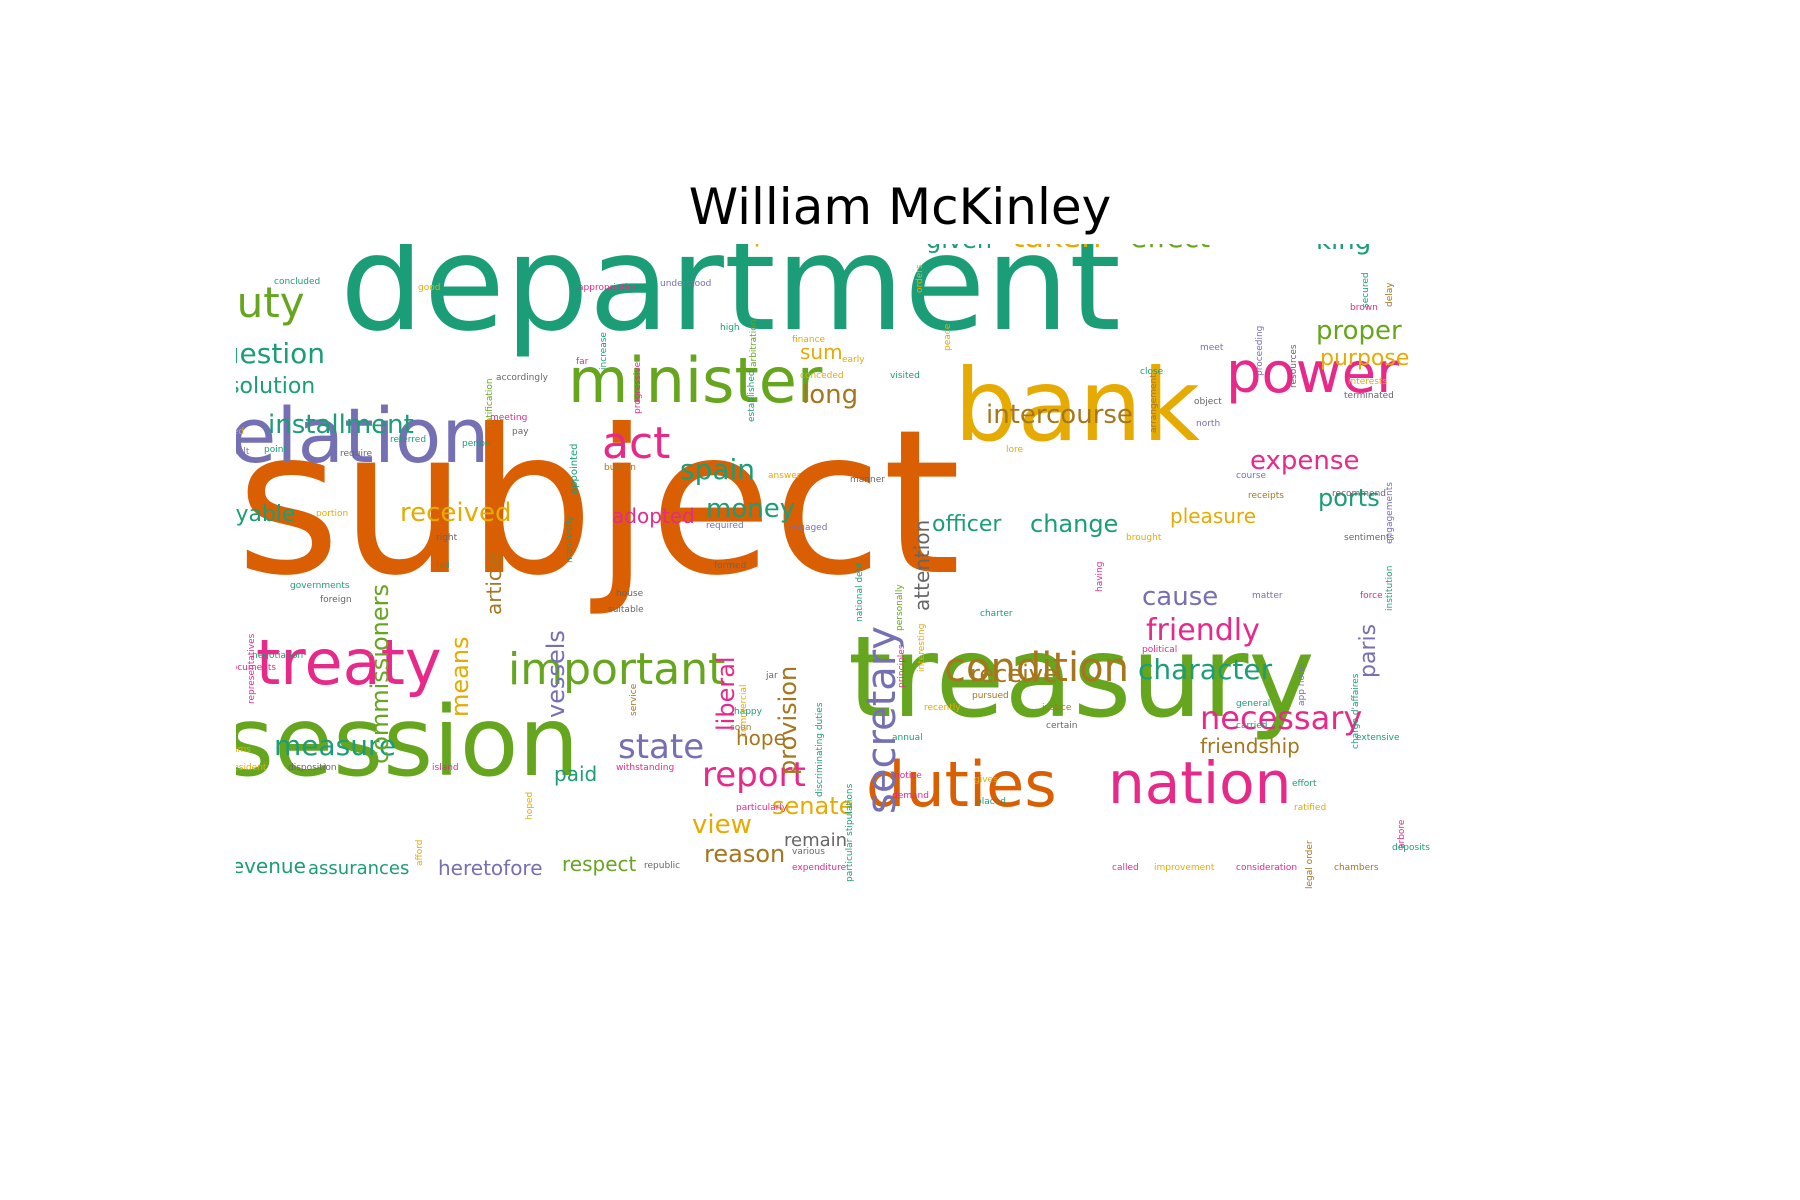 The image size is (1800, 1200). I want to click on word-placed: placed, so click(991, 802).